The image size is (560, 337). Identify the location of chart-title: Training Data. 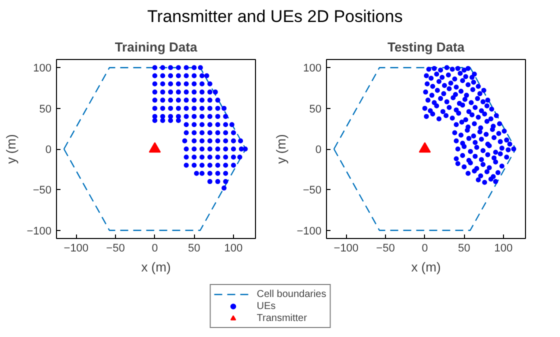
(156, 47).